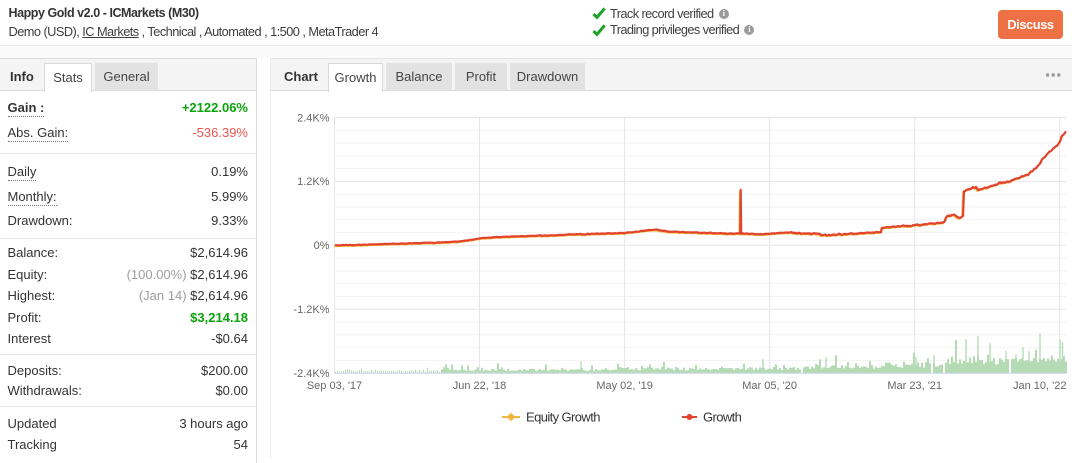  Describe the element at coordinates (311, 310) in the screenshot. I see `svg-text: -1.2K%` at that location.